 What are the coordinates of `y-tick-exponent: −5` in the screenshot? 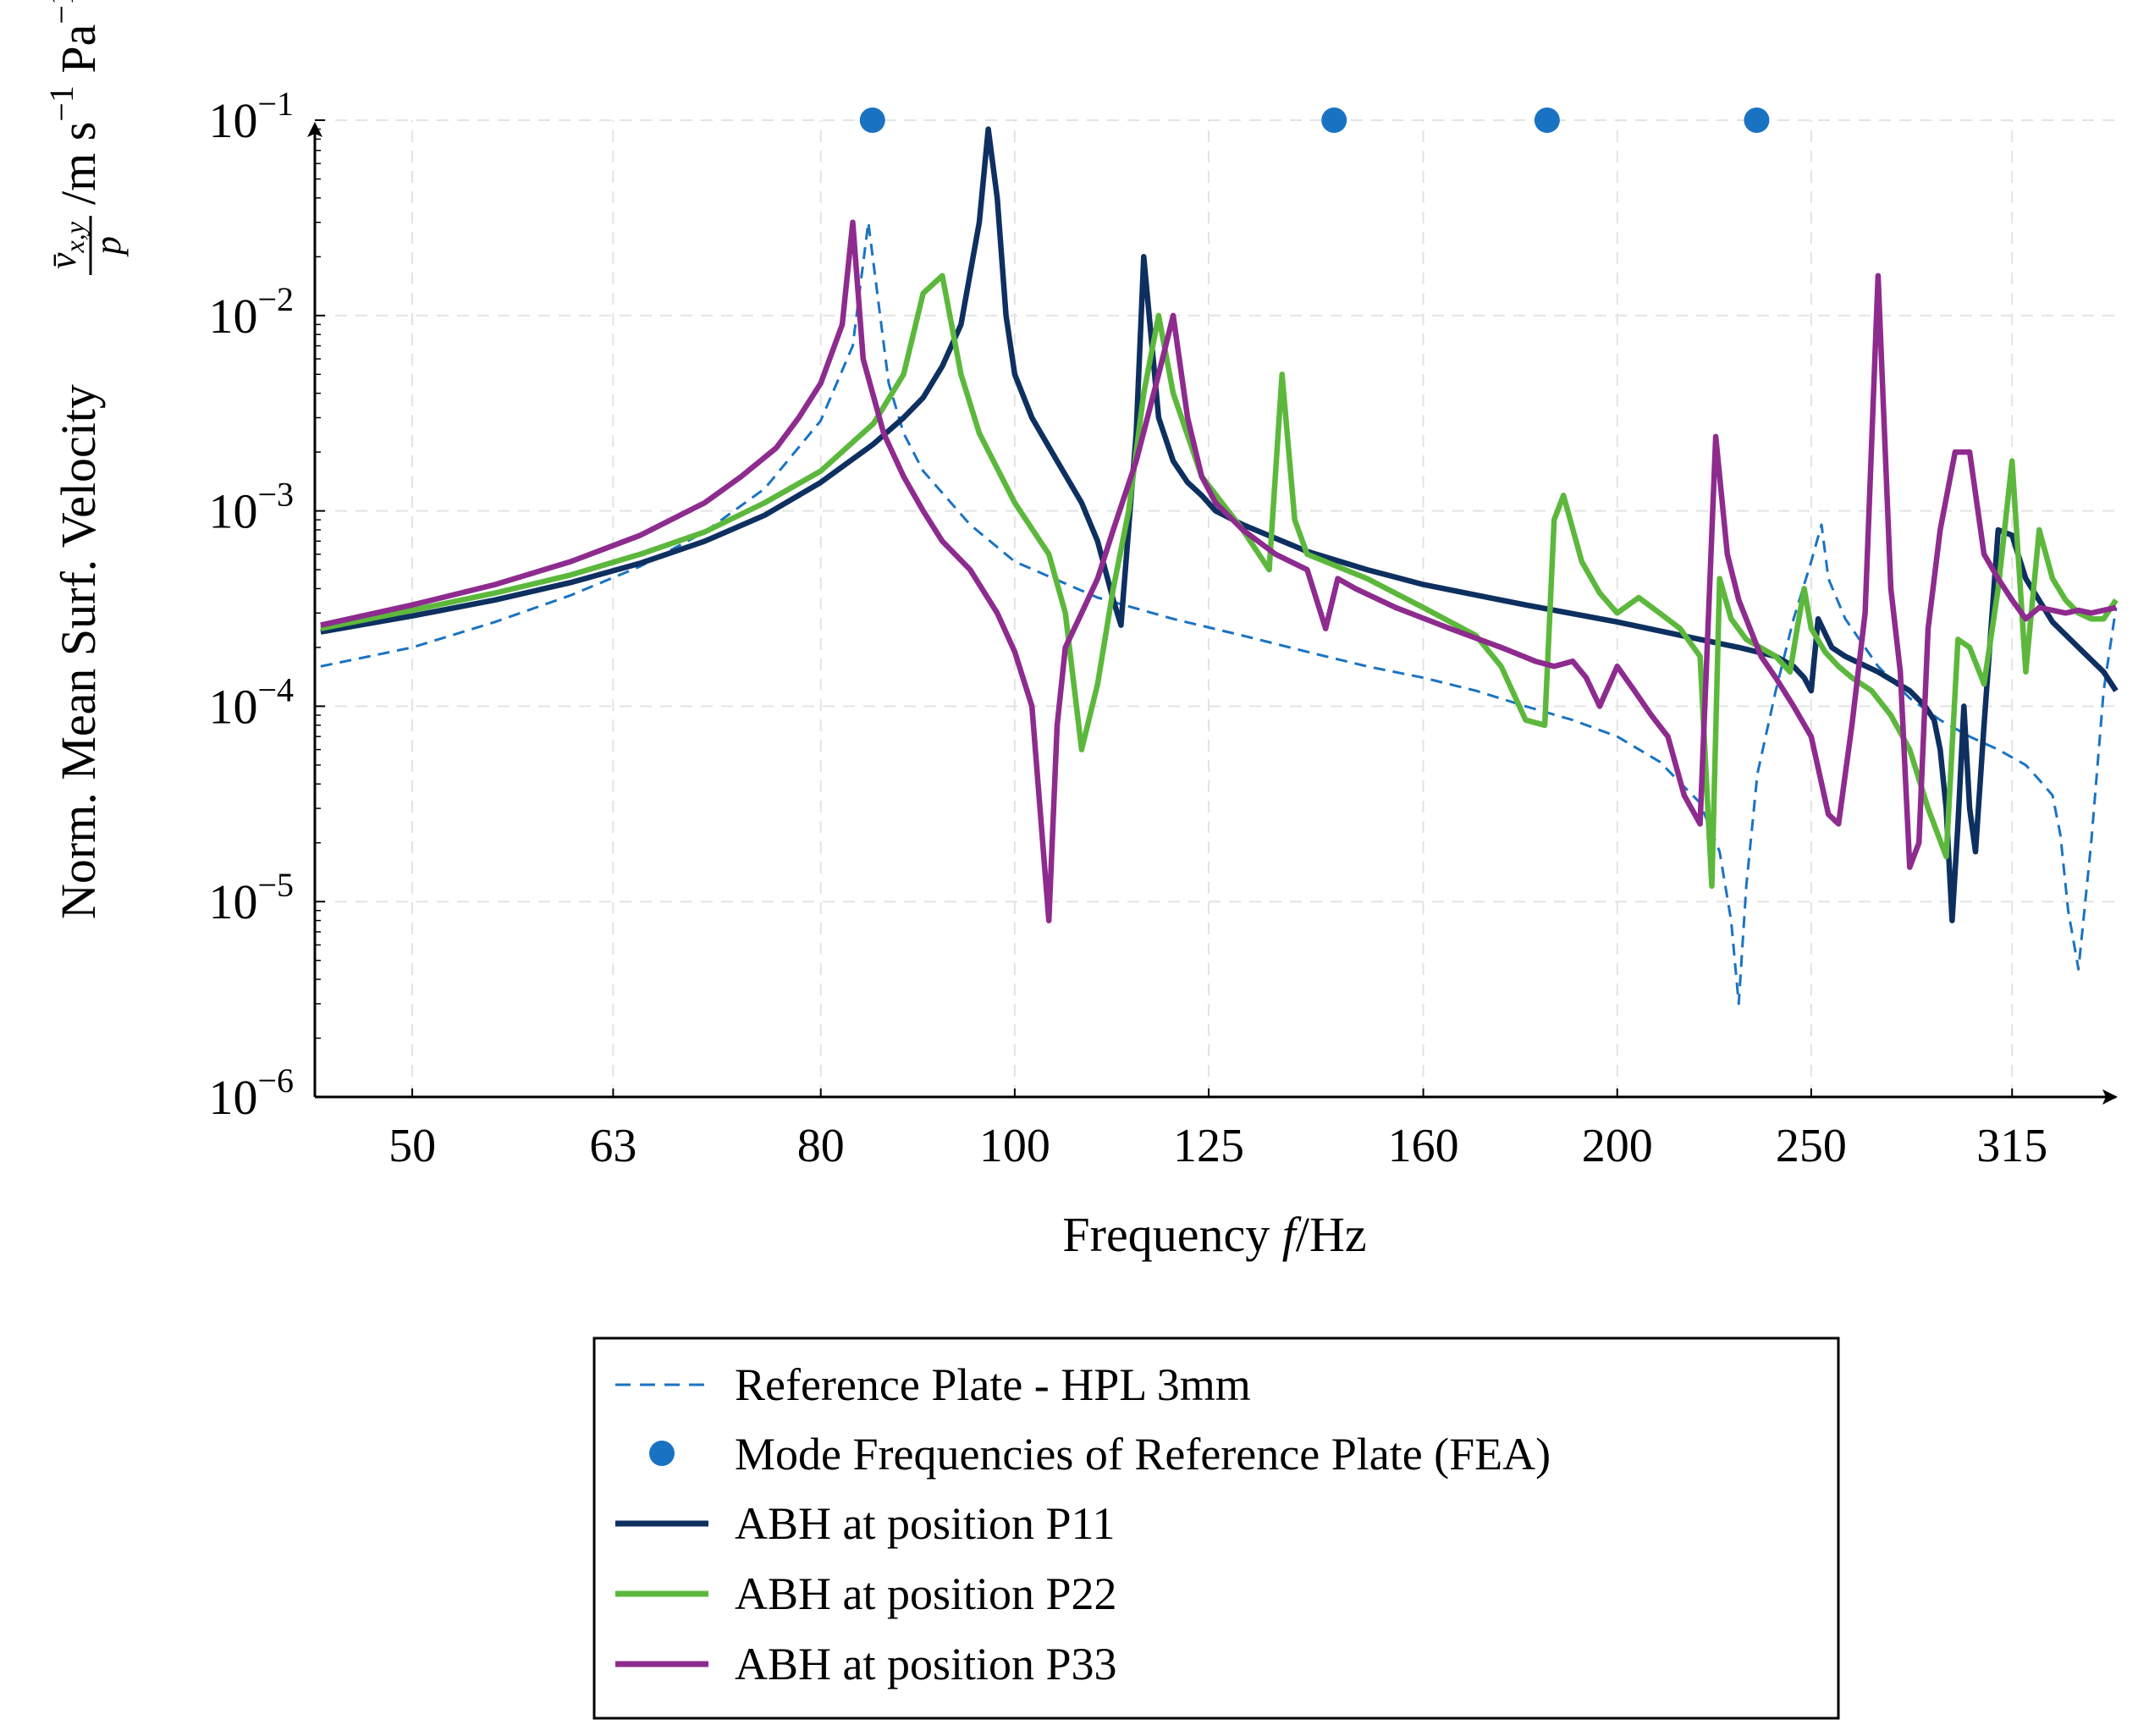 It's located at (275, 885).